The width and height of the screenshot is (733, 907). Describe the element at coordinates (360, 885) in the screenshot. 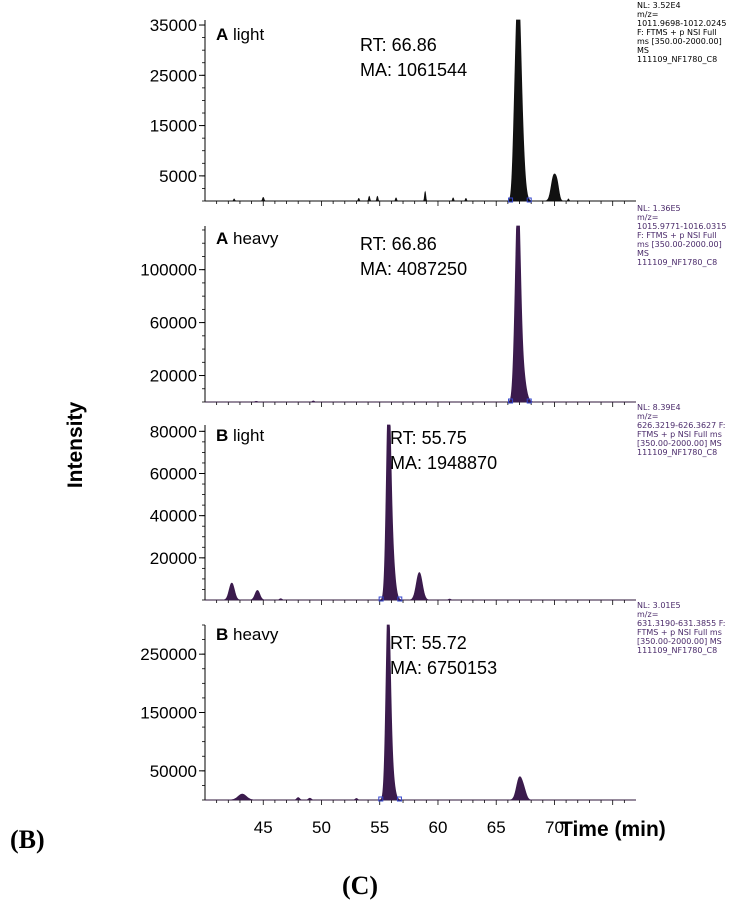

I see `figure-label-c: (C)` at that location.